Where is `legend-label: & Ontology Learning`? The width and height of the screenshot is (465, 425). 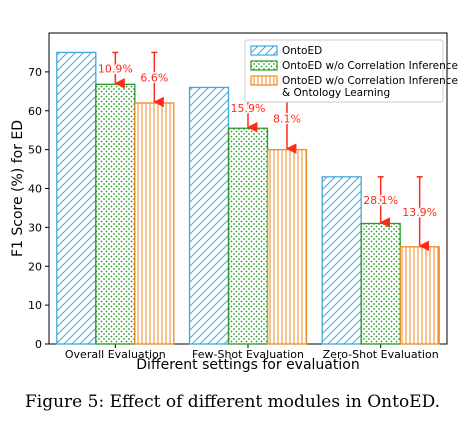 legend-label: & Ontology Learning is located at coordinates (336, 93).